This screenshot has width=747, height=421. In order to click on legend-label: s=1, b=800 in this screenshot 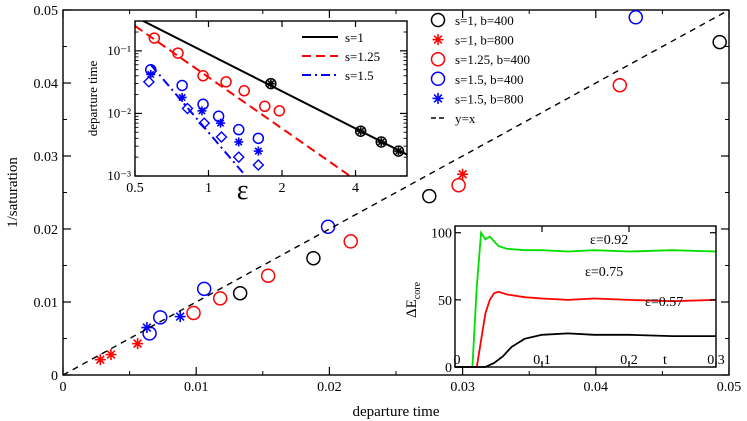, I will do `click(484, 40)`.